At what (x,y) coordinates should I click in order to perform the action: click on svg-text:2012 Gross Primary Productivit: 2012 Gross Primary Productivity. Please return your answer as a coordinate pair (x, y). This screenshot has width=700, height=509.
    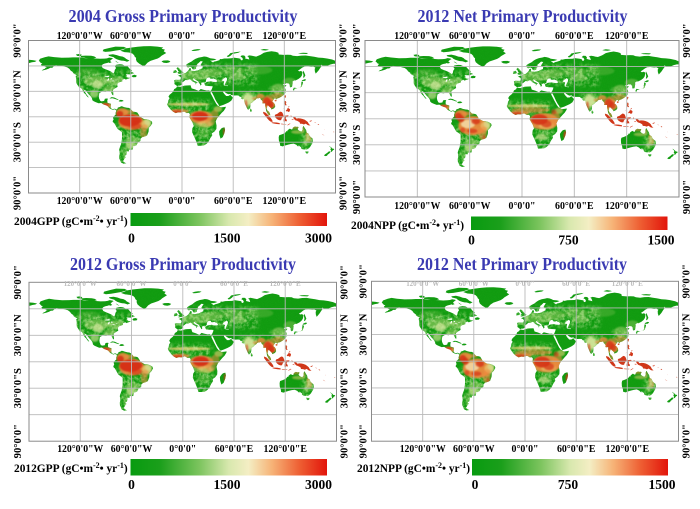
    Looking at the image, I should click on (183, 264).